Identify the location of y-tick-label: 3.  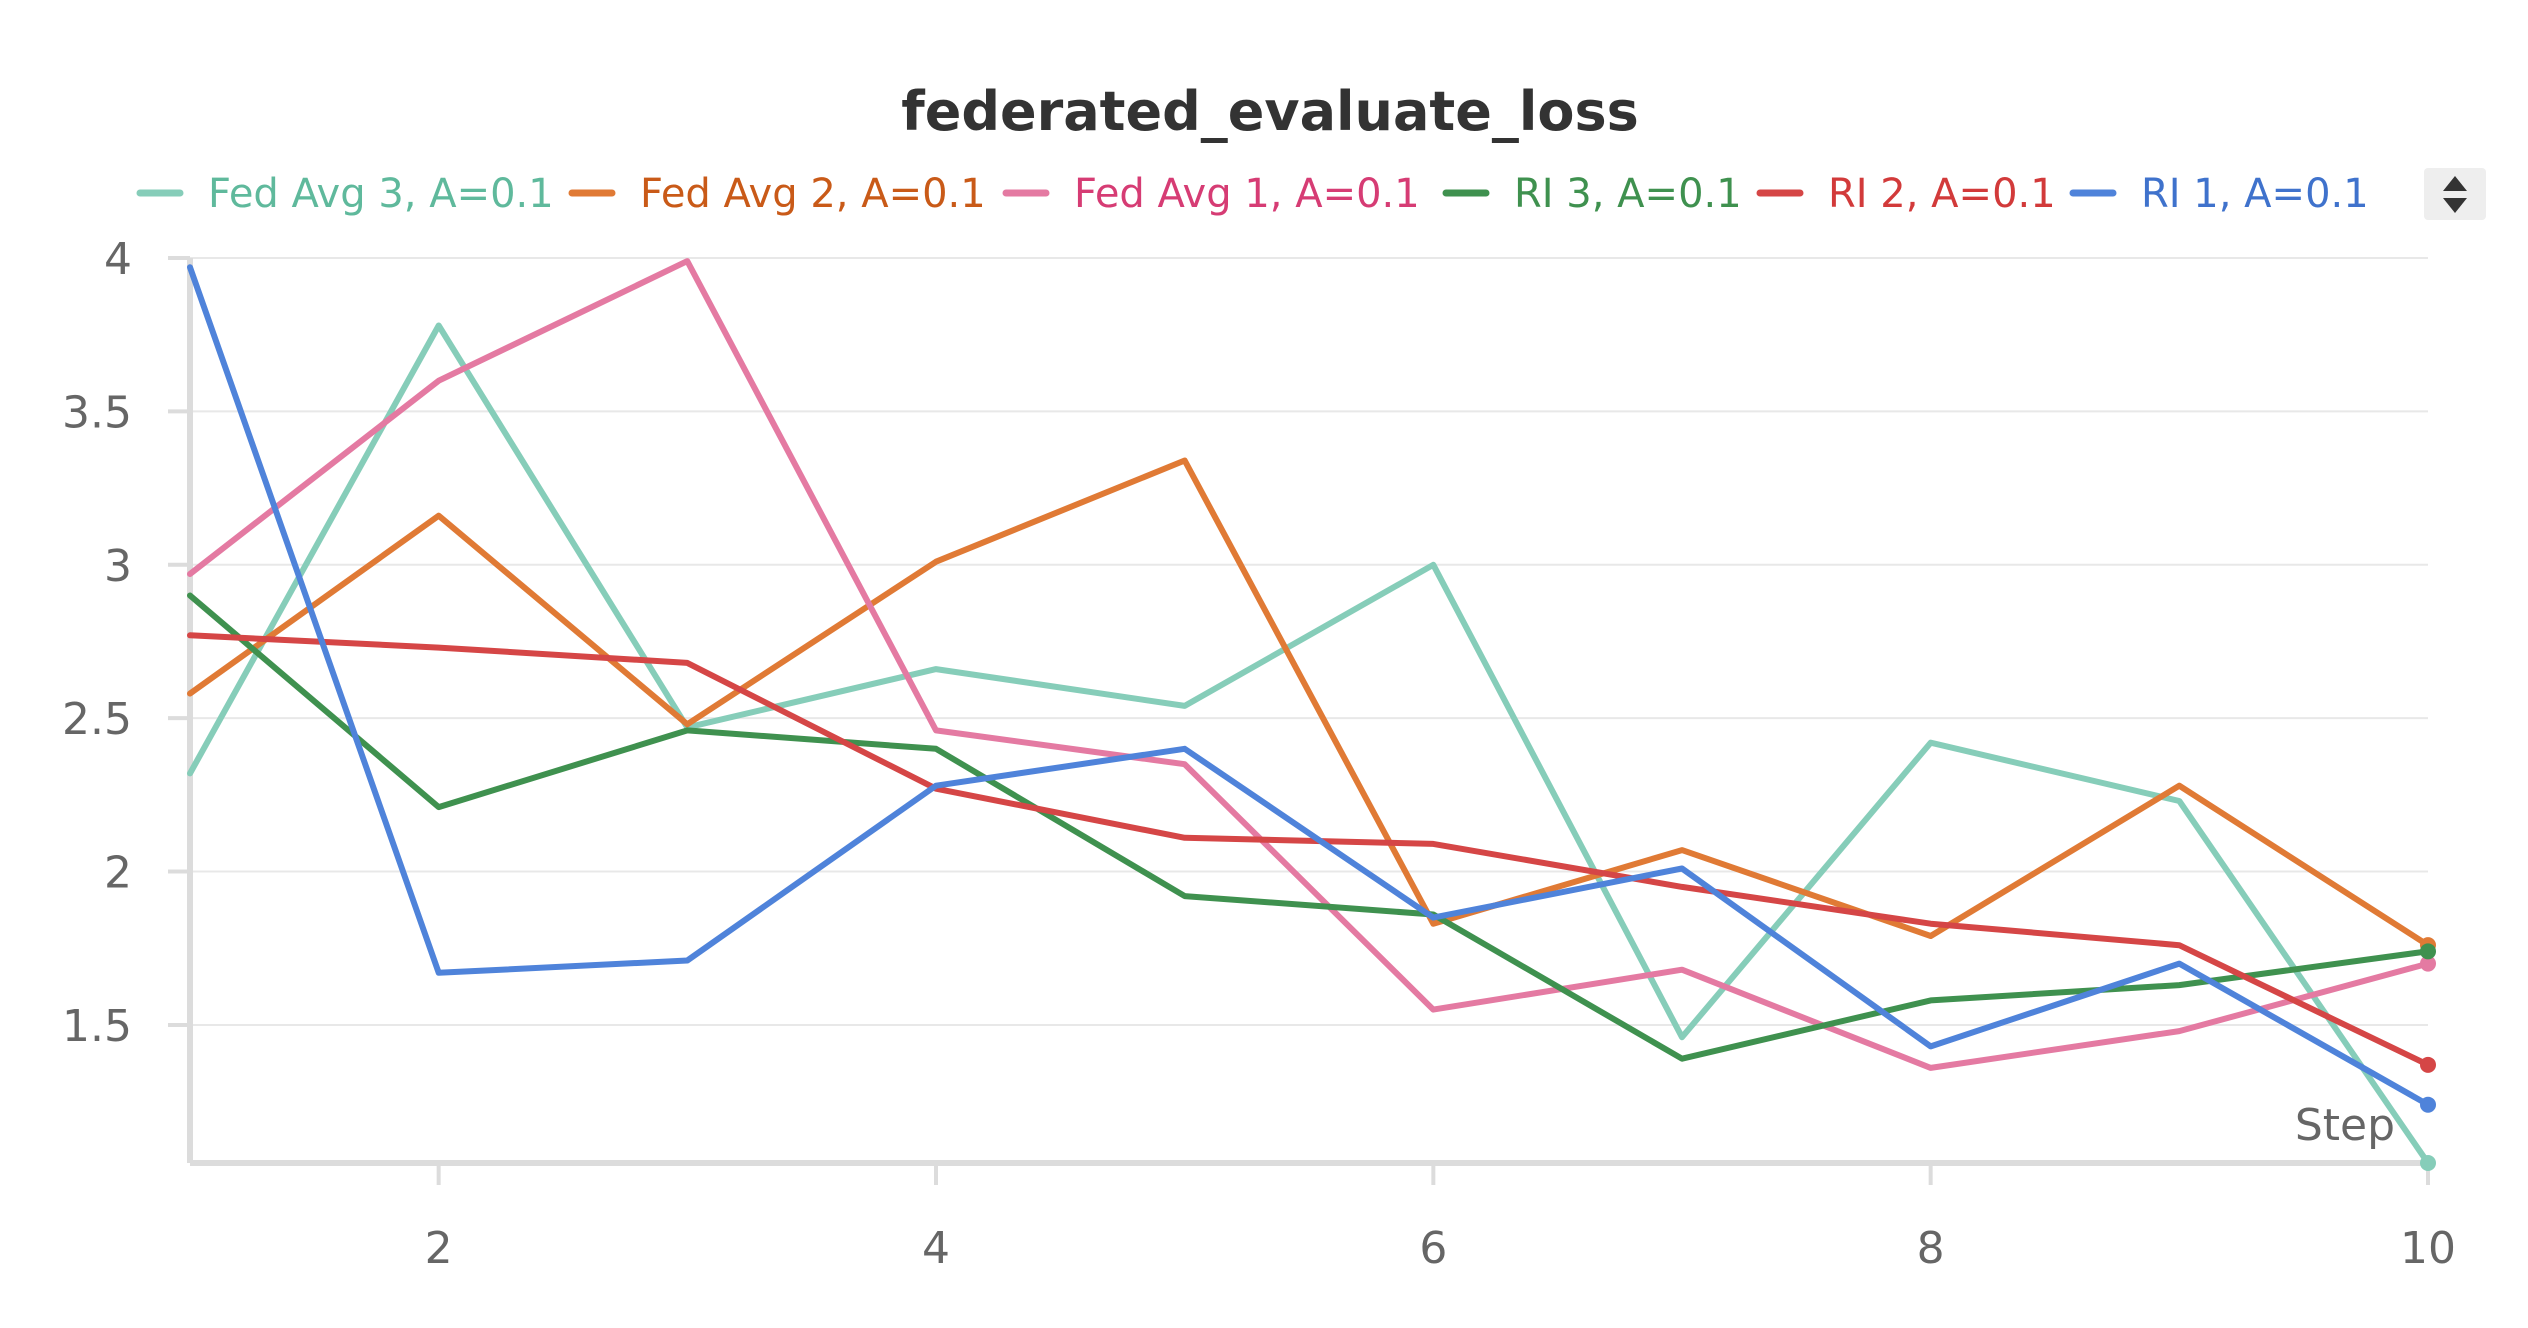
(118, 566).